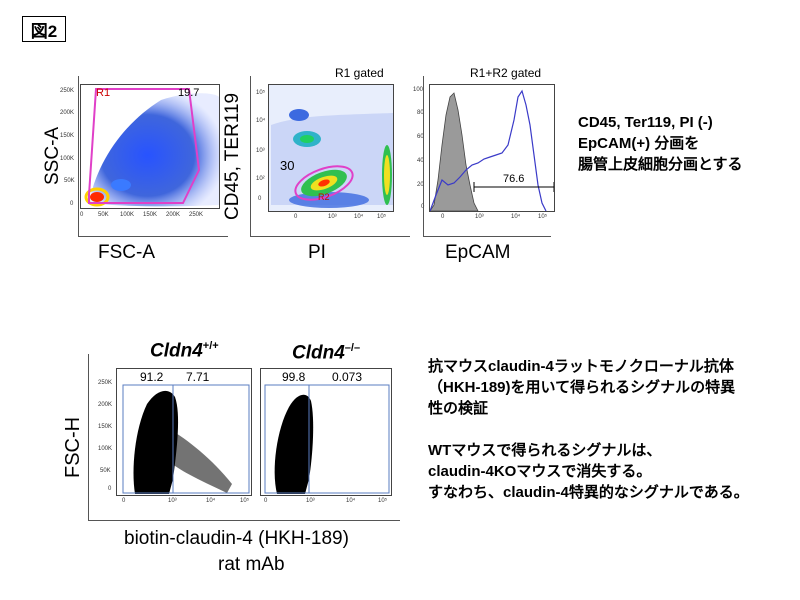  What do you see at coordinates (420, 113) in the screenshot?
I see `panel3-ytick: 80` at bounding box center [420, 113].